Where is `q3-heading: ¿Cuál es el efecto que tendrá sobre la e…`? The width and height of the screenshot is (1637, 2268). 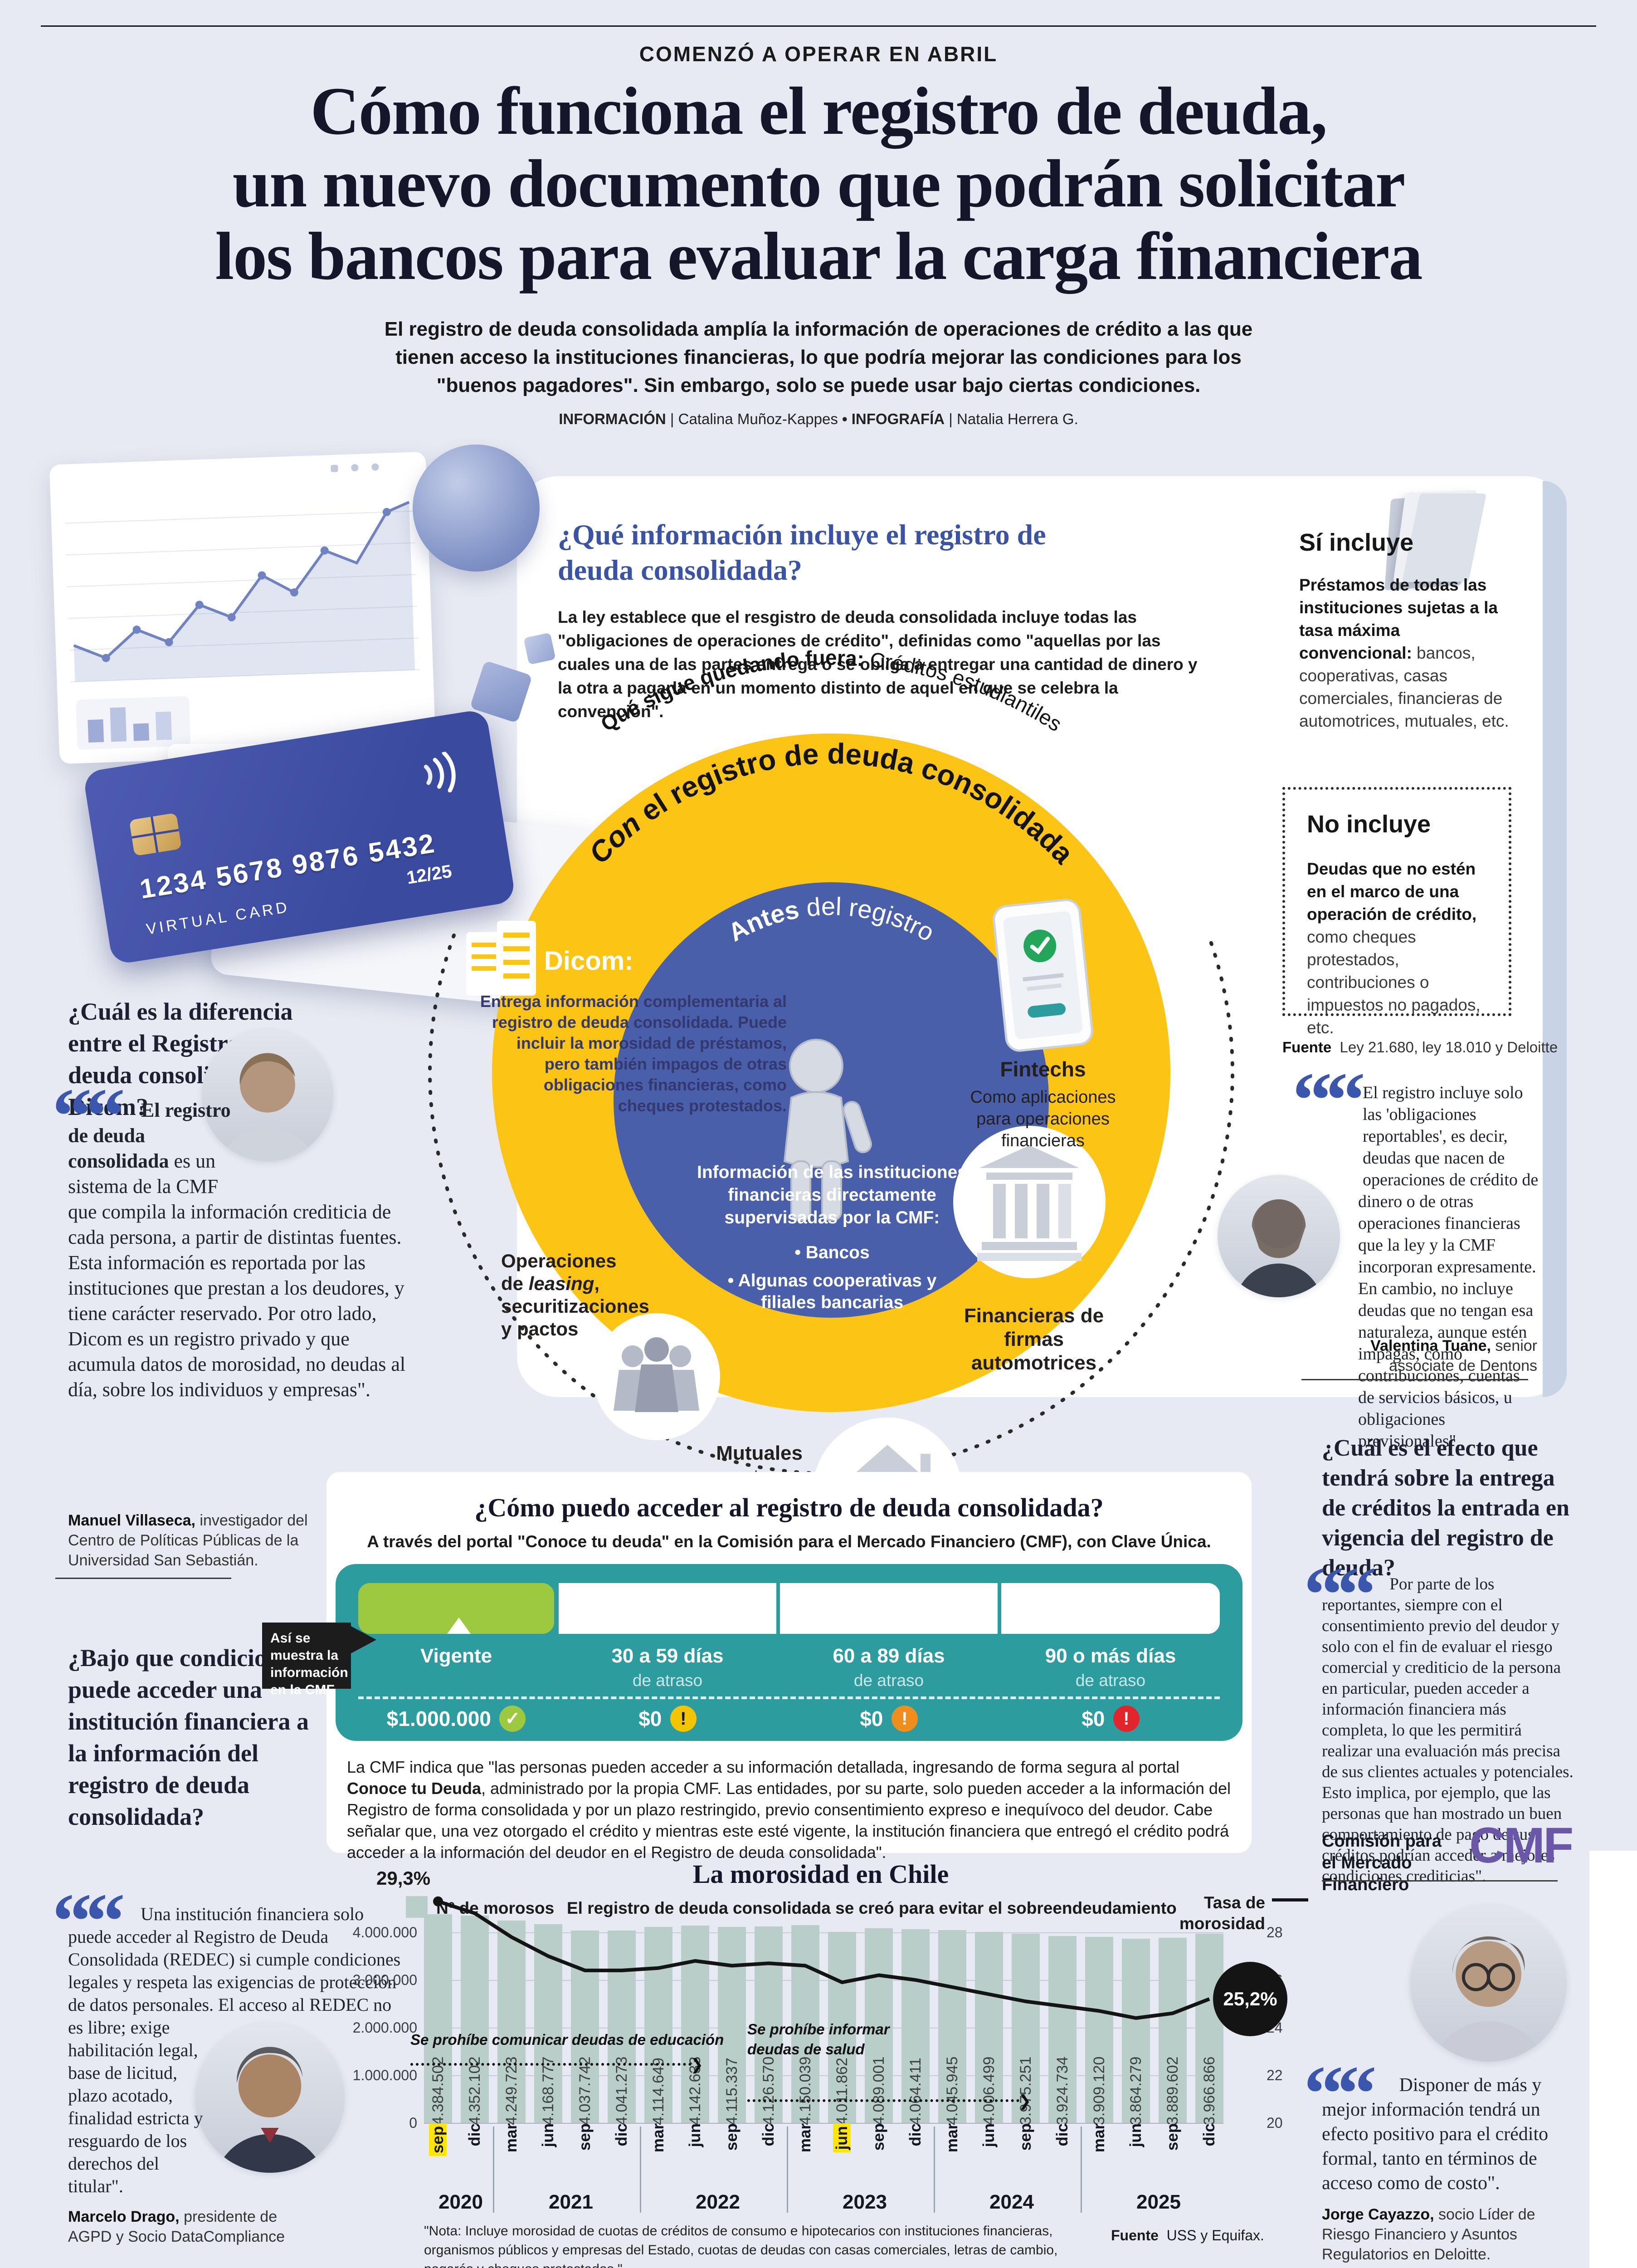
q3-heading: ¿Cuál es el efecto que tendrá sobre la e… is located at coordinates (1445, 1508).